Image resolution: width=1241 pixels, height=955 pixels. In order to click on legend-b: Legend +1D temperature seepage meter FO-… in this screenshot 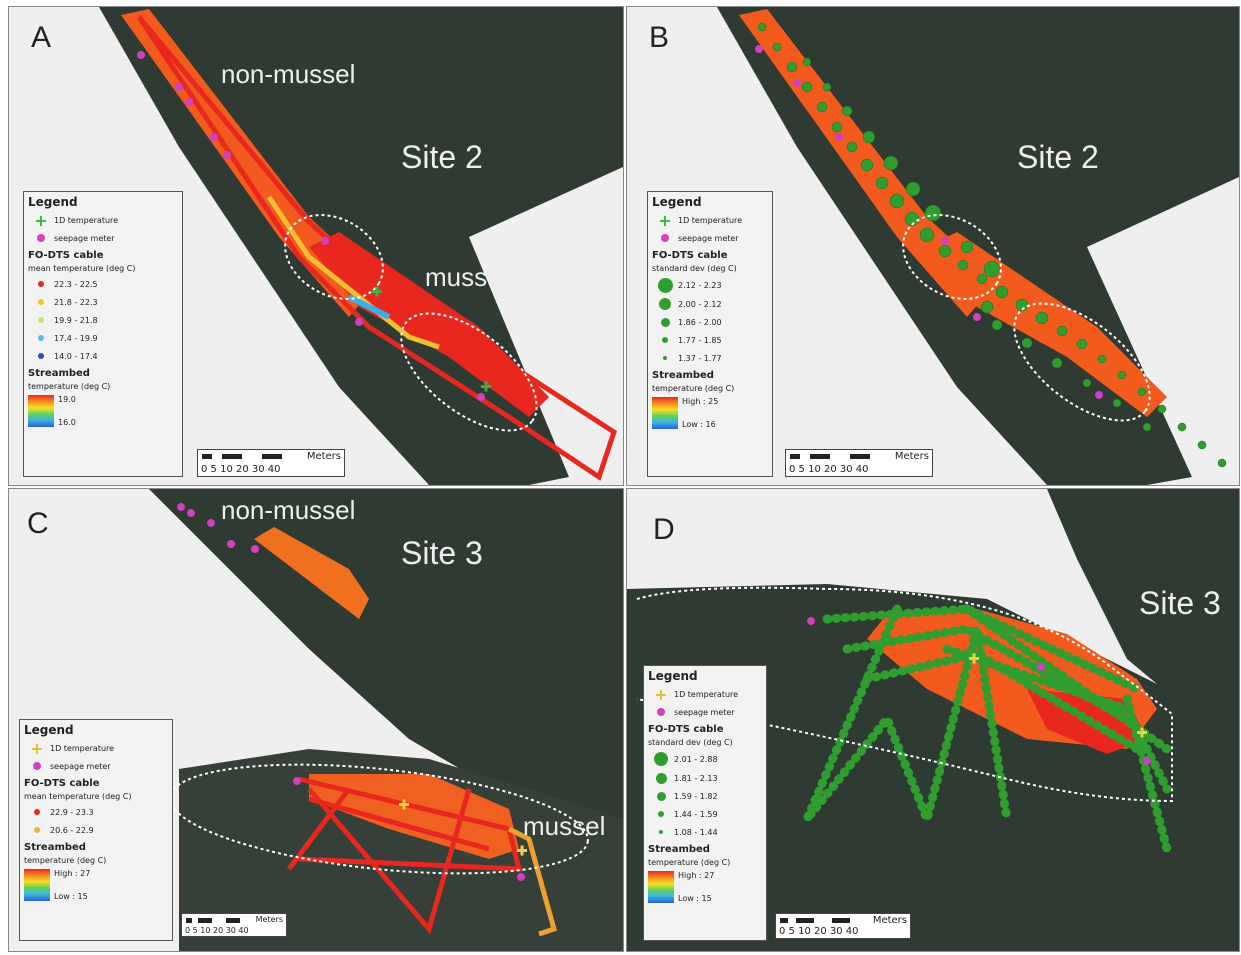, I will do `click(710, 334)`.